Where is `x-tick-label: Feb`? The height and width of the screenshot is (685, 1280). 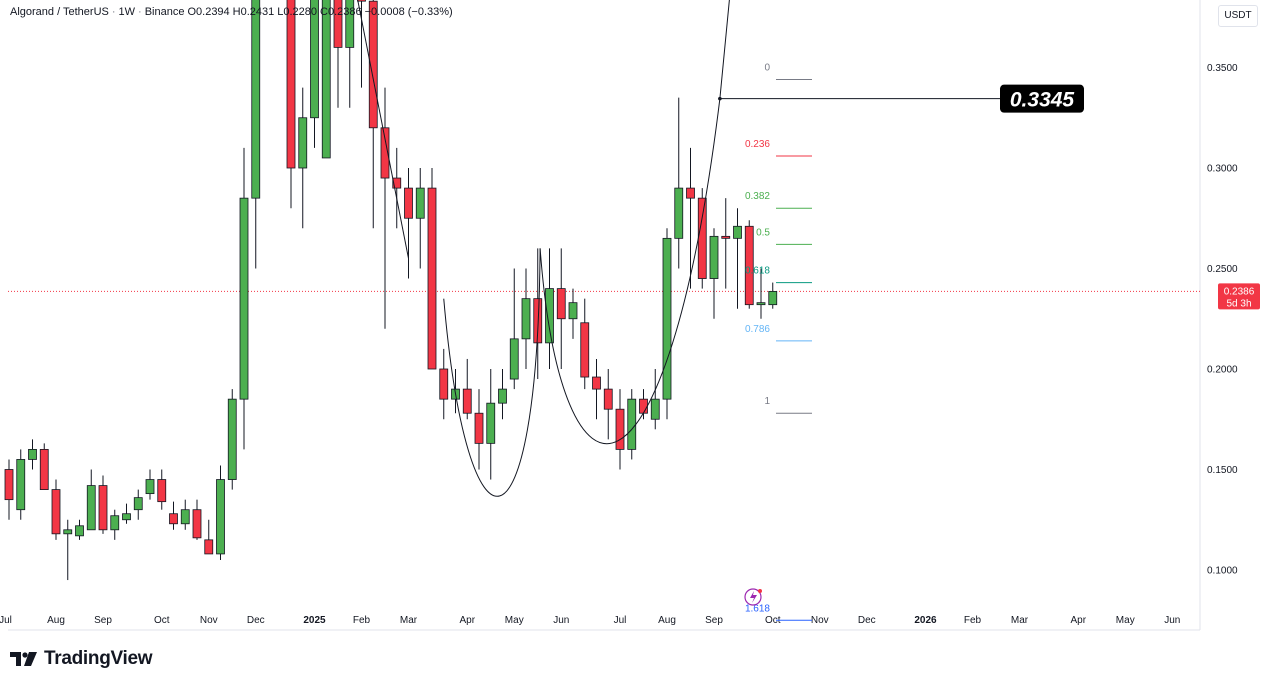 x-tick-label: Feb is located at coordinates (973, 620).